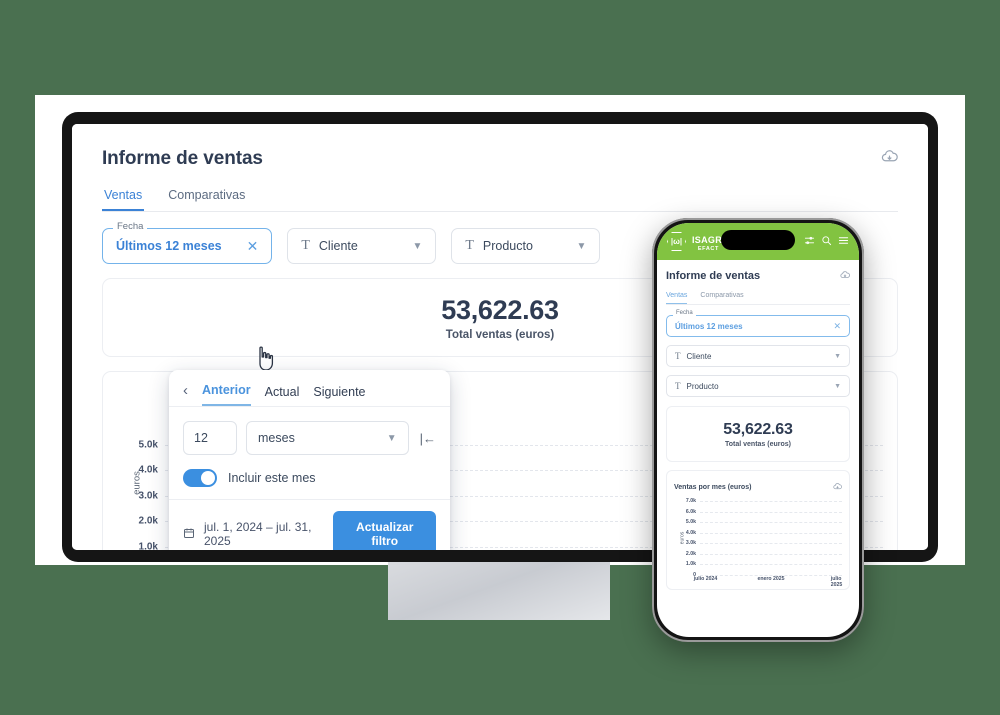 This screenshot has width=1000, height=715. I want to click on phone-screen: |ω| ISAGRI EFACT, so click(758, 430).